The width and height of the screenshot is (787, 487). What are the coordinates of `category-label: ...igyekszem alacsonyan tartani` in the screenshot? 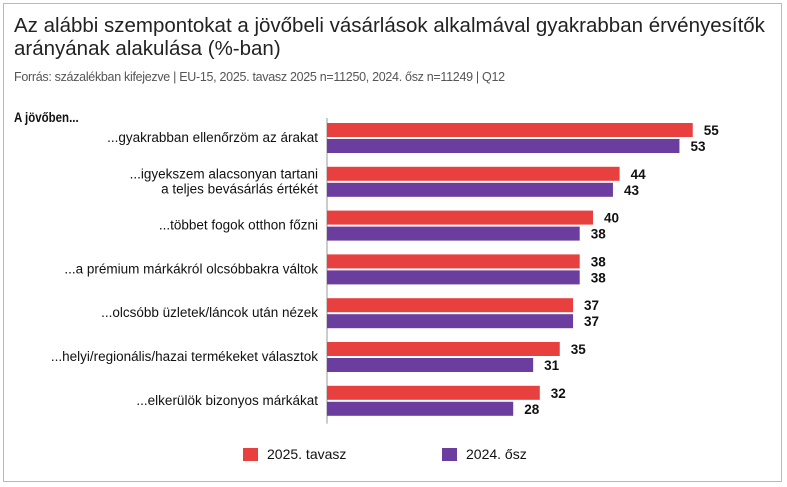 It's located at (224, 173).